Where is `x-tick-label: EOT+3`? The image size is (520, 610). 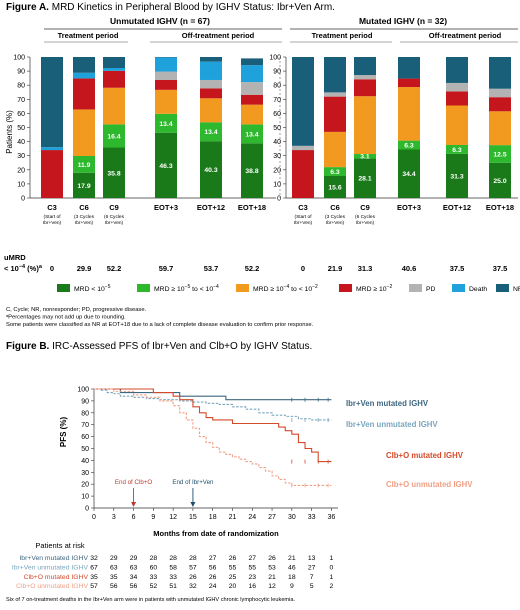
x-tick-label: EOT+3 is located at coordinates (166, 207).